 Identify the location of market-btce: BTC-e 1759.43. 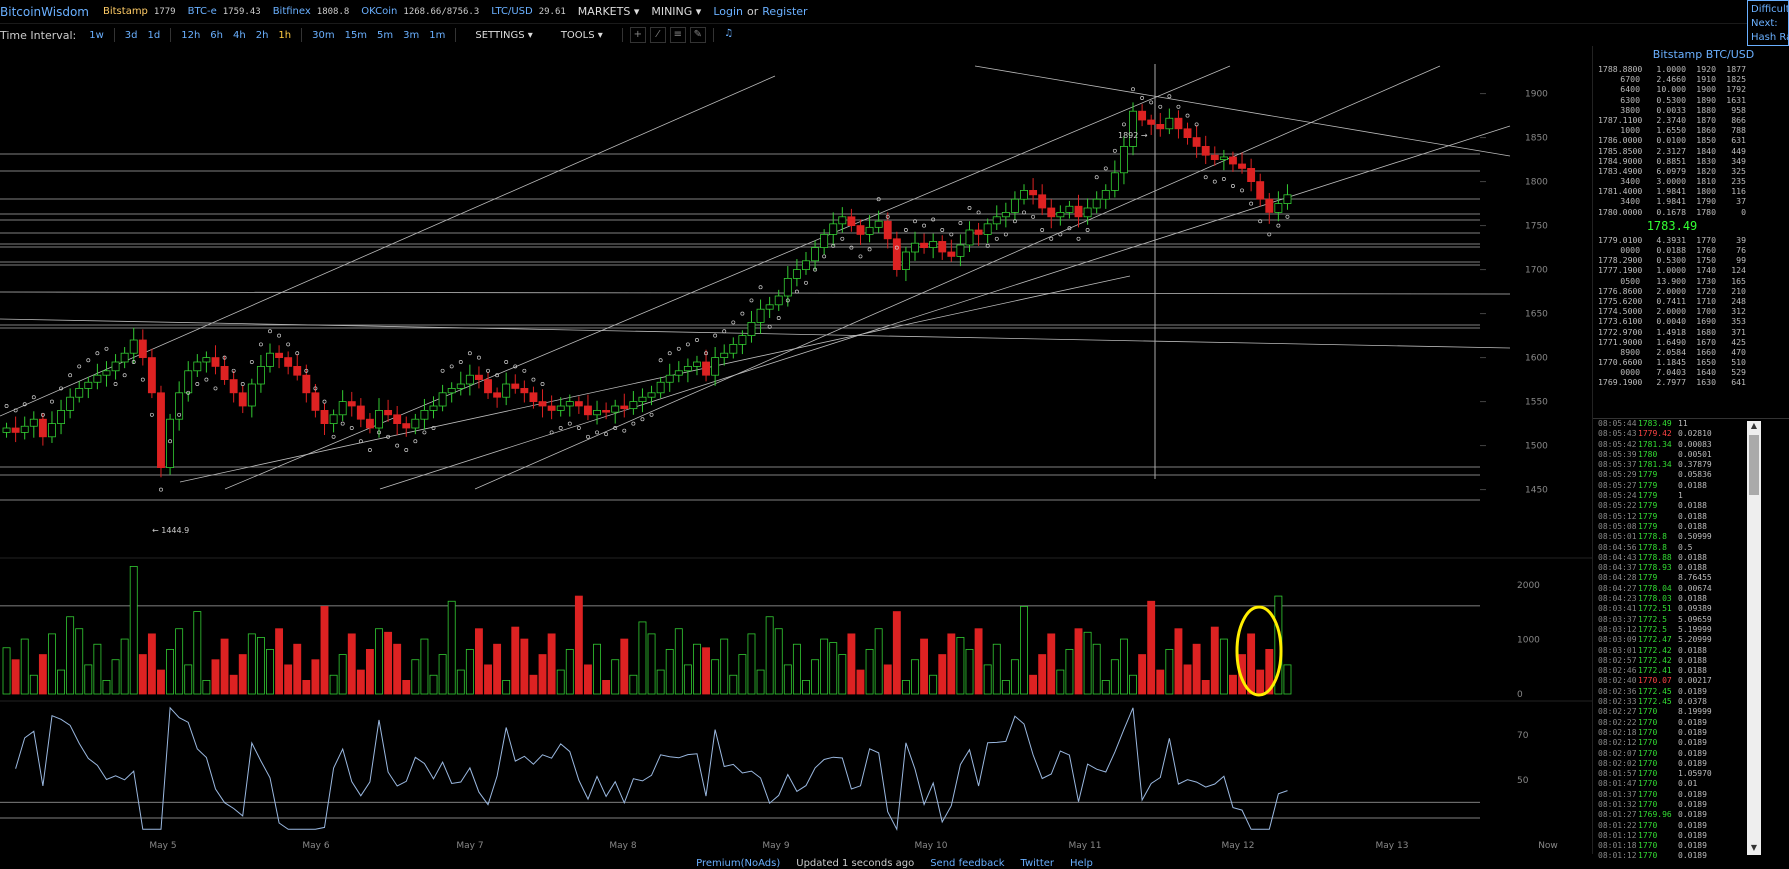
(224, 11).